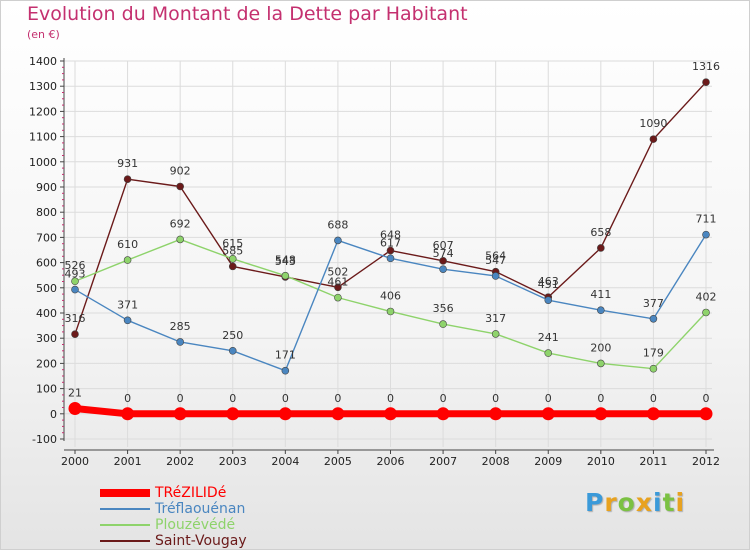 The width and height of the screenshot is (750, 550). I want to click on legend-label: TRéZILIDé, so click(191, 493).